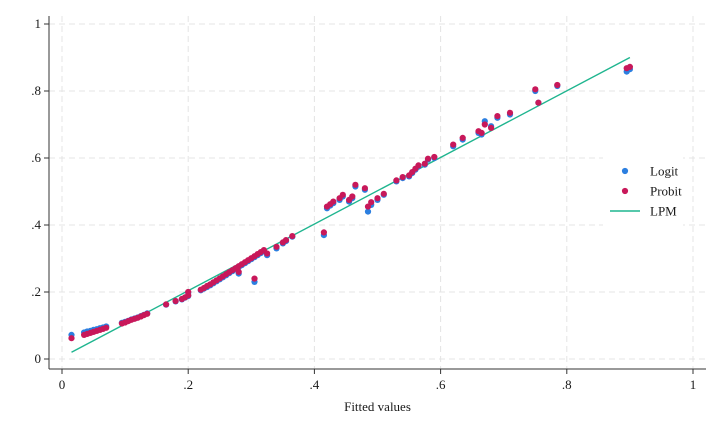  What do you see at coordinates (36, 291) in the screenshot?
I see `y-tick-label: .2` at bounding box center [36, 291].